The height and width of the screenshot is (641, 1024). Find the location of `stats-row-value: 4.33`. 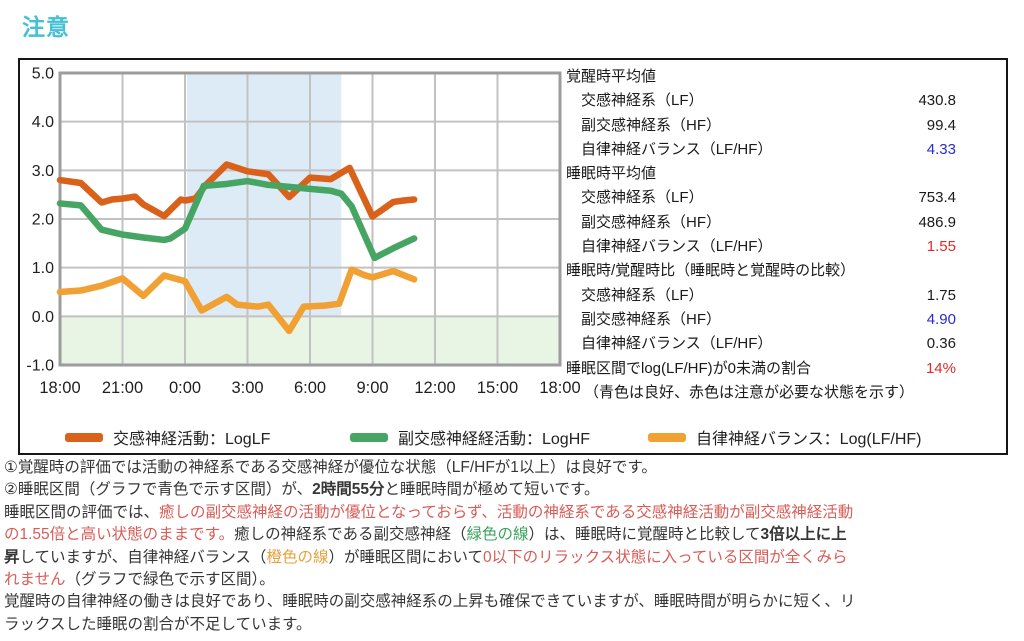

stats-row-value: 4.33 is located at coordinates (941, 149).